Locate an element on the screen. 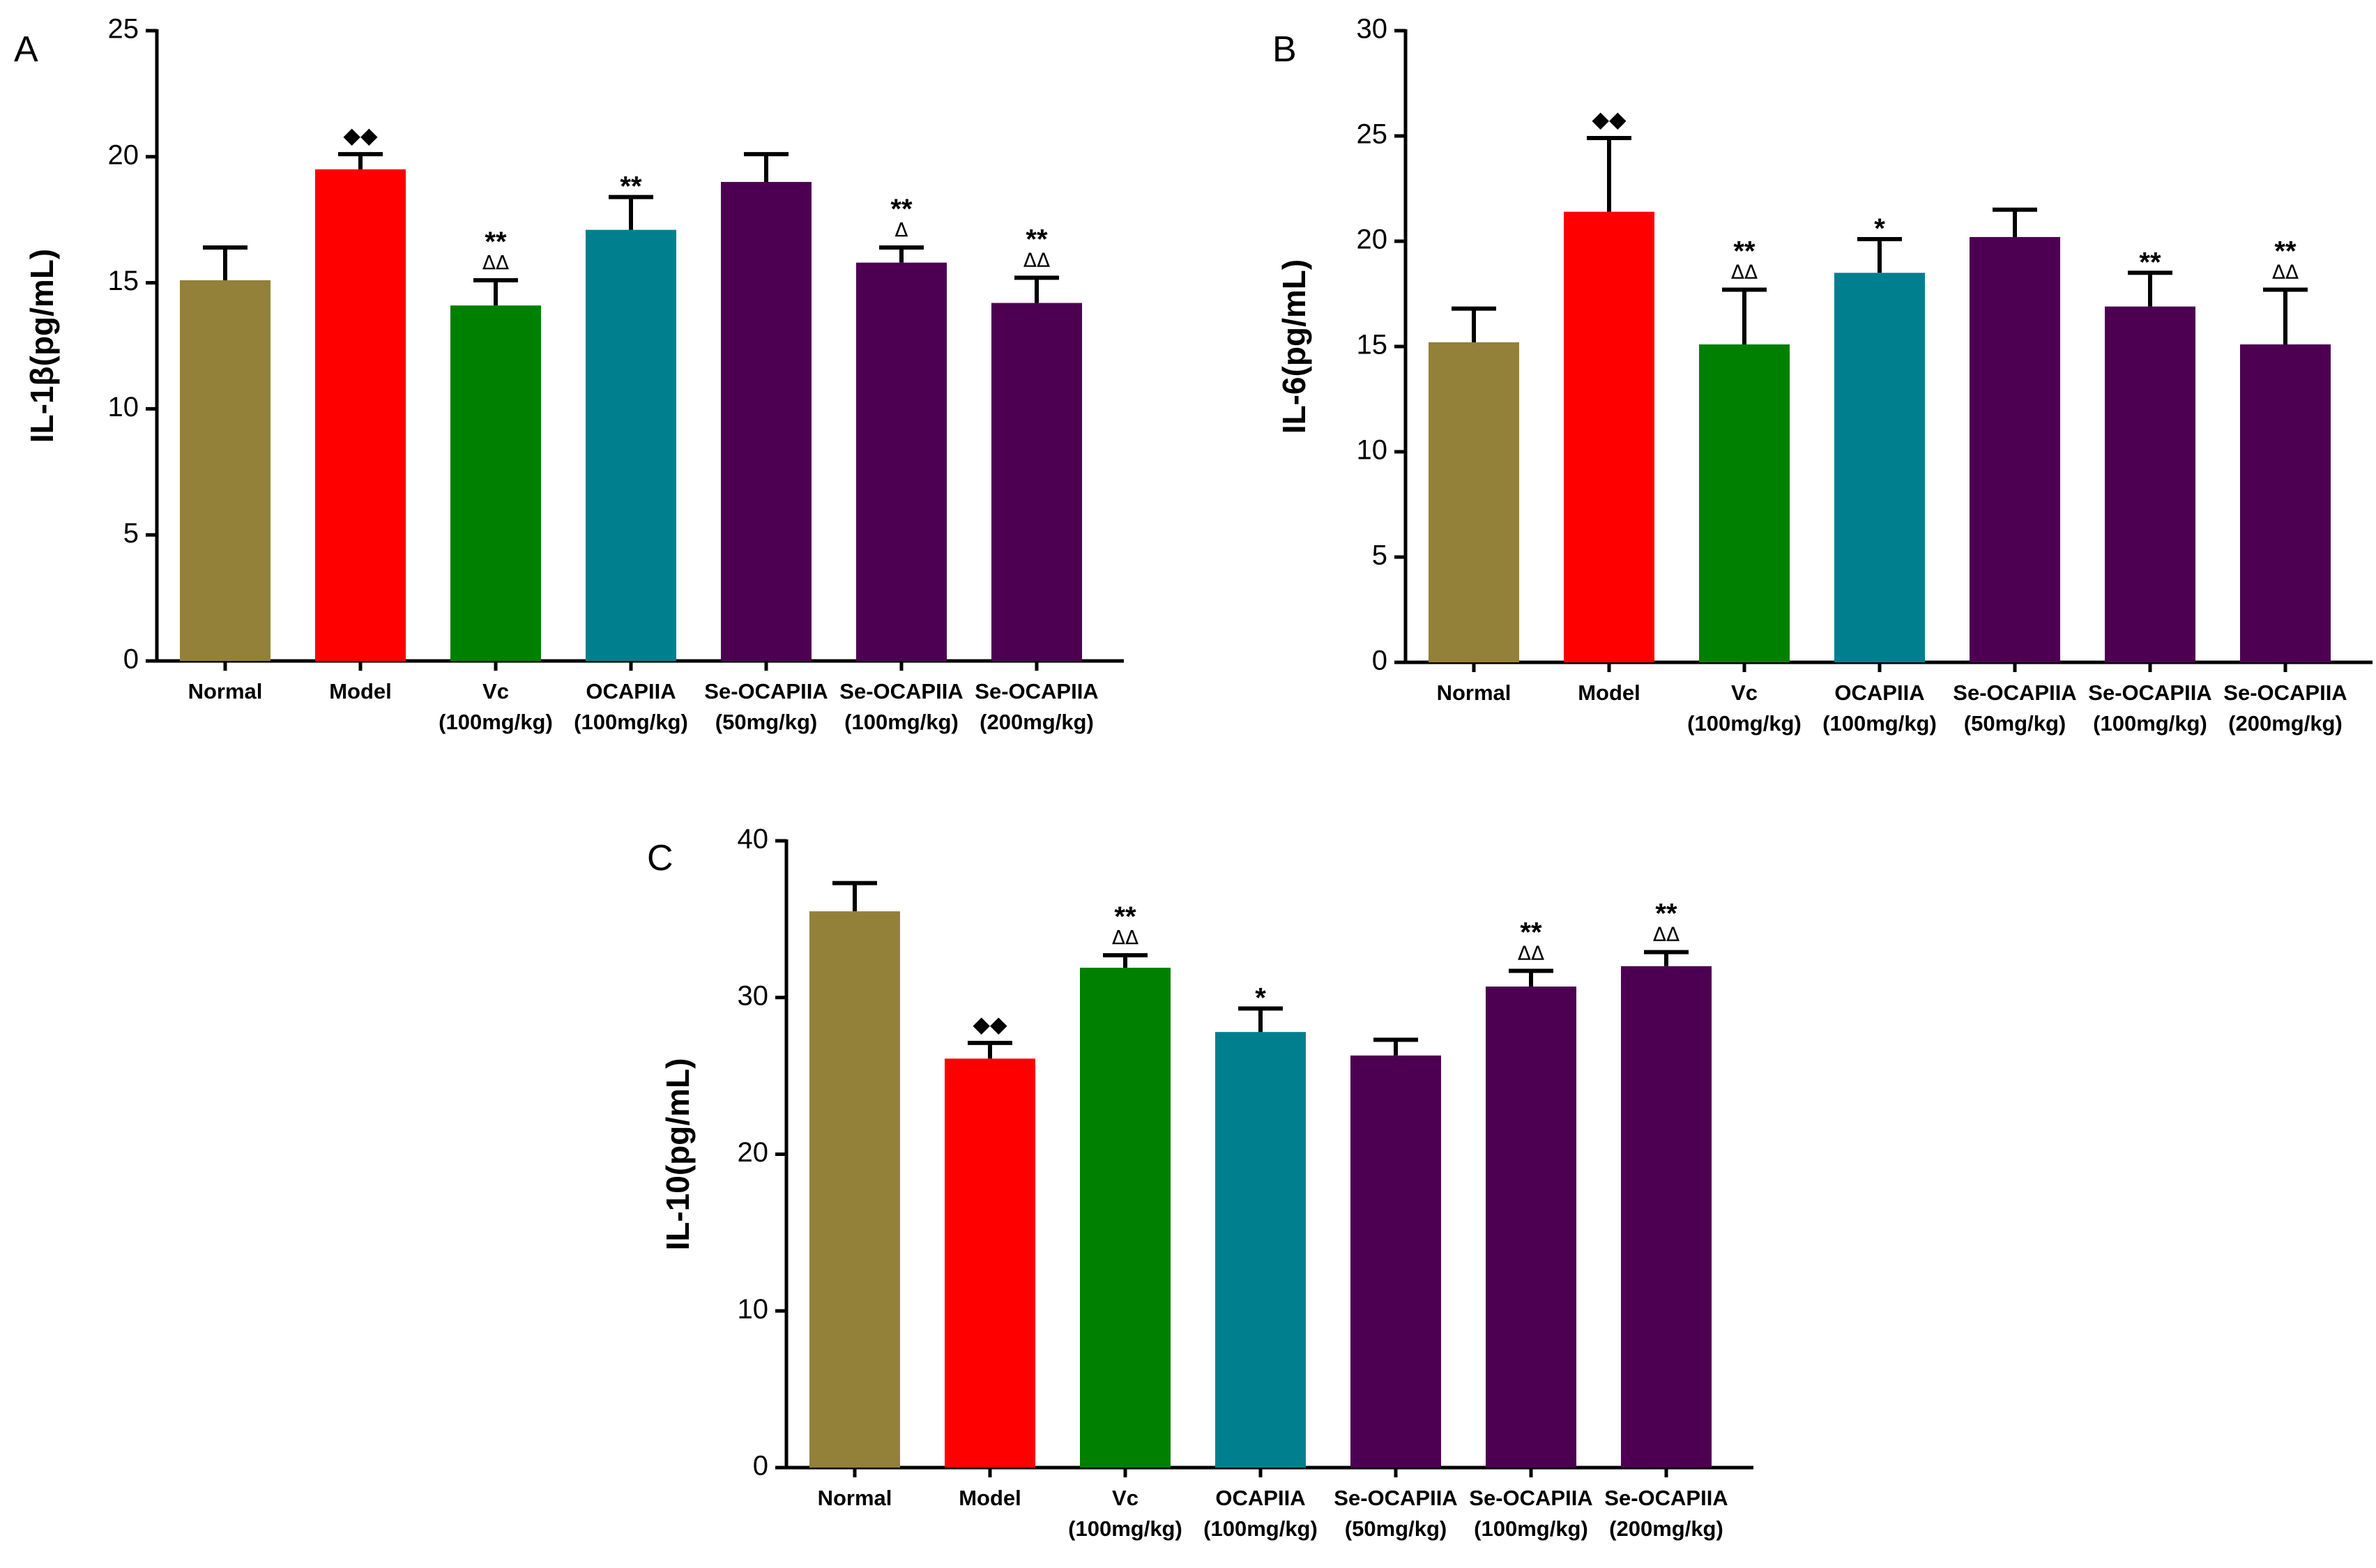 The width and height of the screenshot is (2376, 1568). panel-letter-c: C is located at coordinates (660, 858).